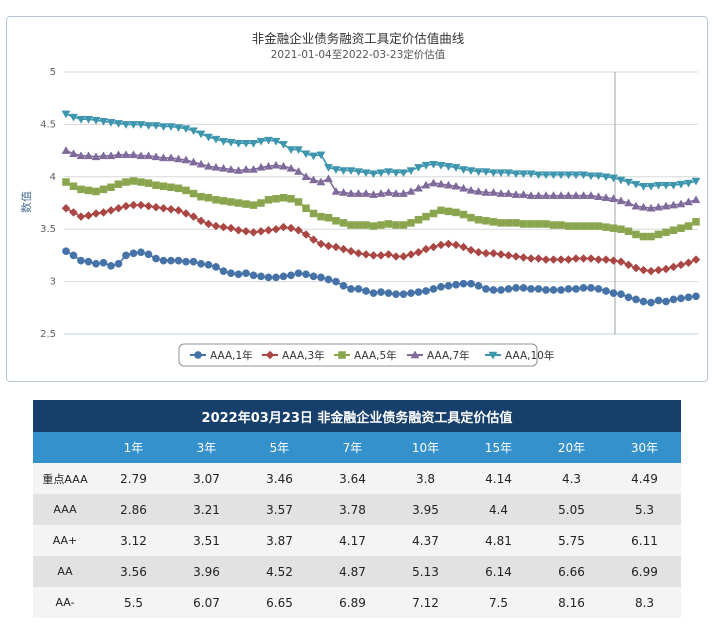 Image resolution: width=714 pixels, height=628 pixels. I want to click on legend-item-1: AAA,1年, so click(221, 355).